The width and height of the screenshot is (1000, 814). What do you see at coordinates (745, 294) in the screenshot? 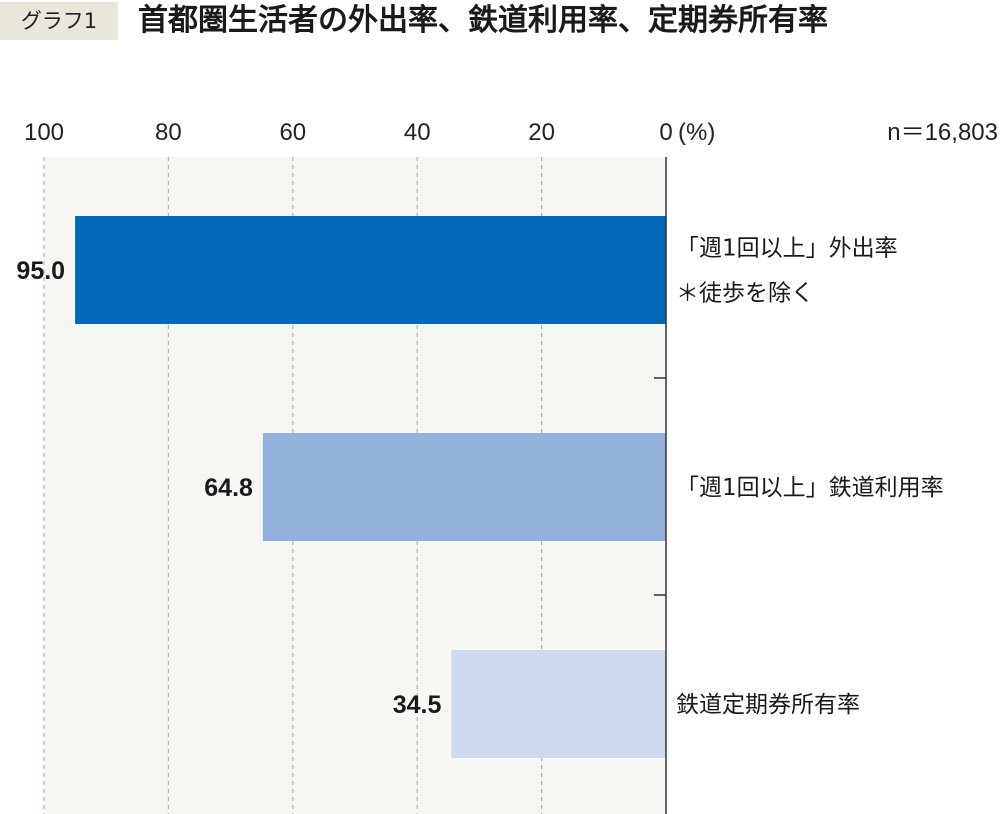
I see `category-label: ＊徒歩を除く` at bounding box center [745, 294].